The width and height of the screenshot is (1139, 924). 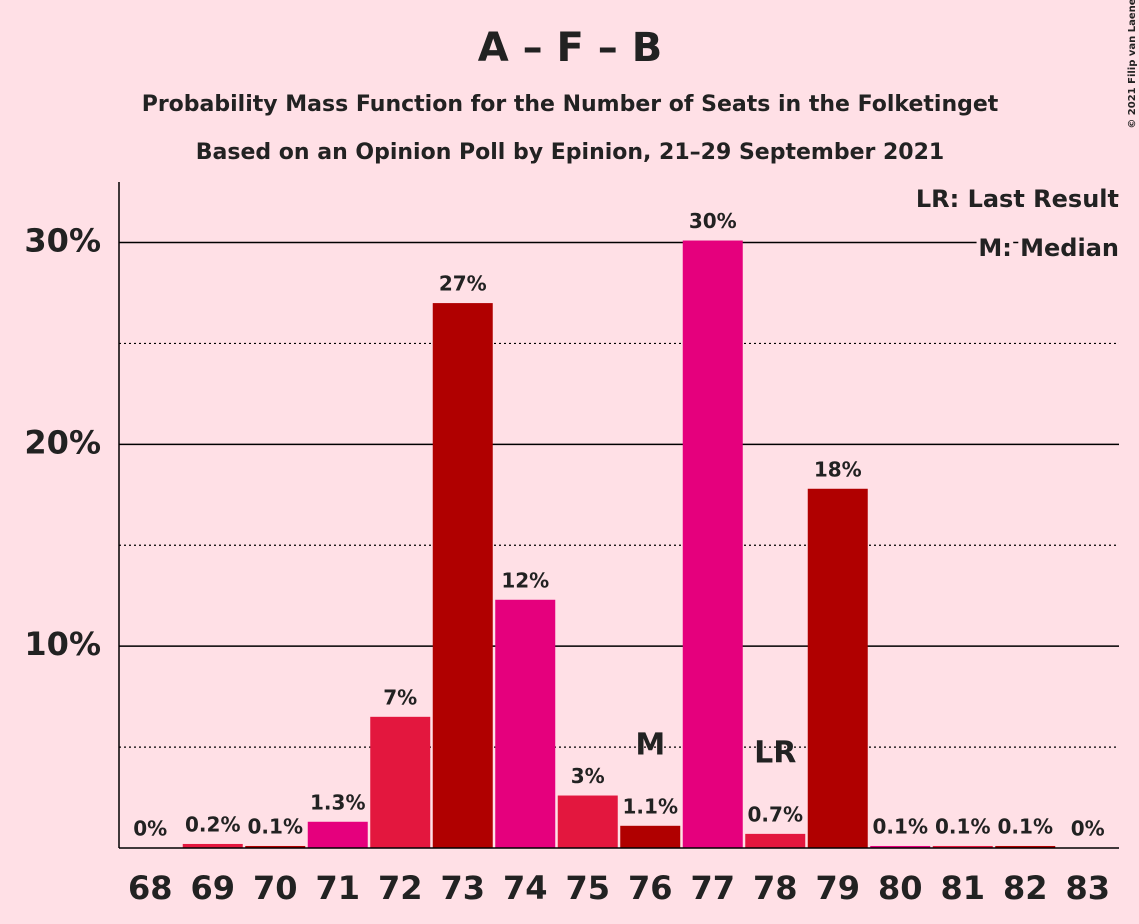 What do you see at coordinates (1087, 888) in the screenshot?
I see `x-tick-label: 83` at bounding box center [1087, 888].